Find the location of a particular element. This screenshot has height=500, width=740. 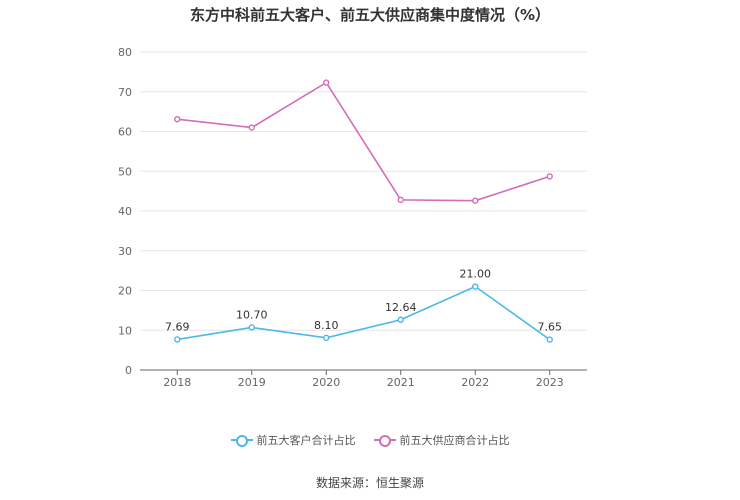

legend: 前五大客户合计占比 前五大供应商合计占比 is located at coordinates (370, 440).